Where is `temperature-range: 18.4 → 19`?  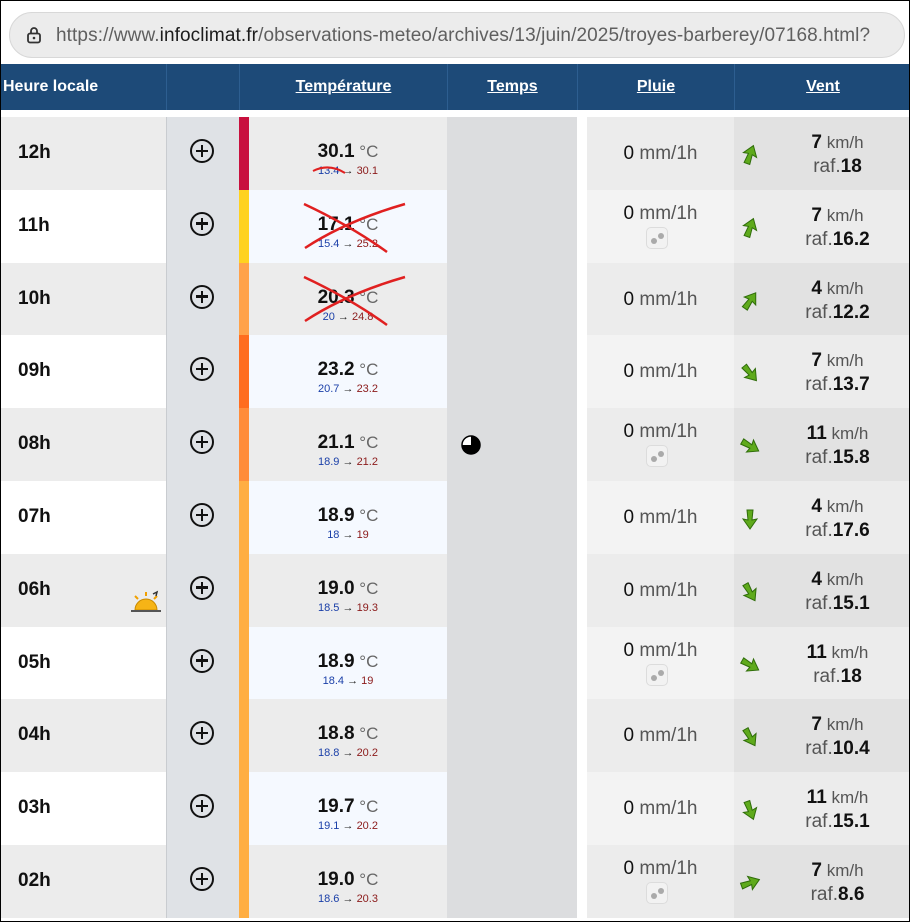
temperature-range: 18.4 → 19 is located at coordinates (348, 681).